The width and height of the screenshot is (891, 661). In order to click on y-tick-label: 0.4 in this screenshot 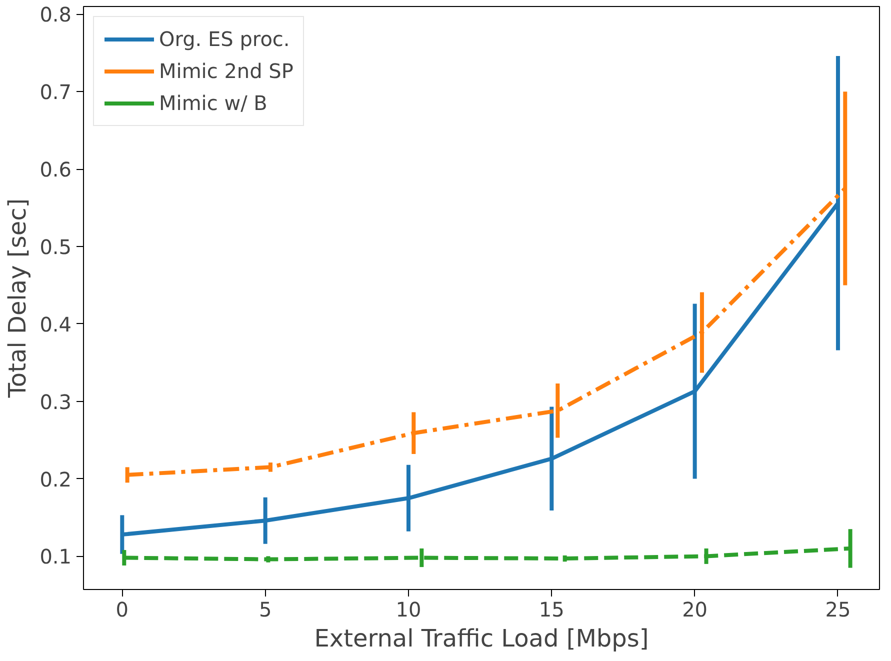, I will do `click(56, 324)`.